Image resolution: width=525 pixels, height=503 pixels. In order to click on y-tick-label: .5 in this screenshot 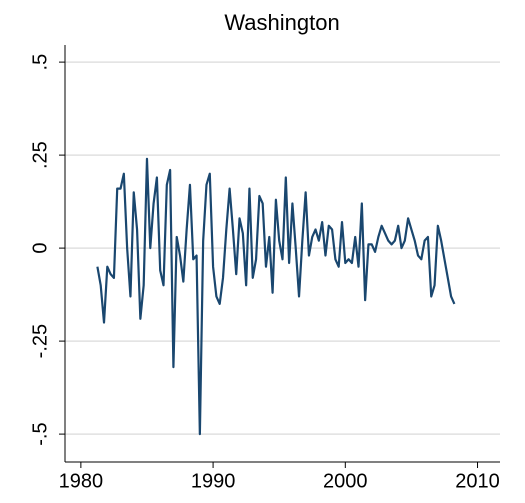, I will do `click(40, 62)`.